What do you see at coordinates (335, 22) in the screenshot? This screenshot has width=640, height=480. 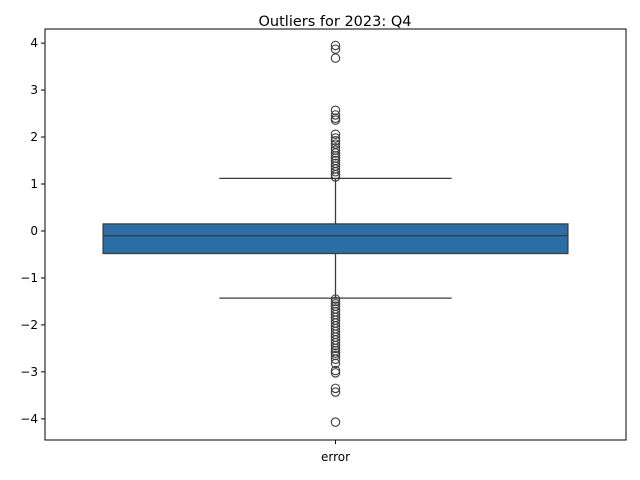 I see `chart-title: Outliers for 2023: Q4` at bounding box center [335, 22].